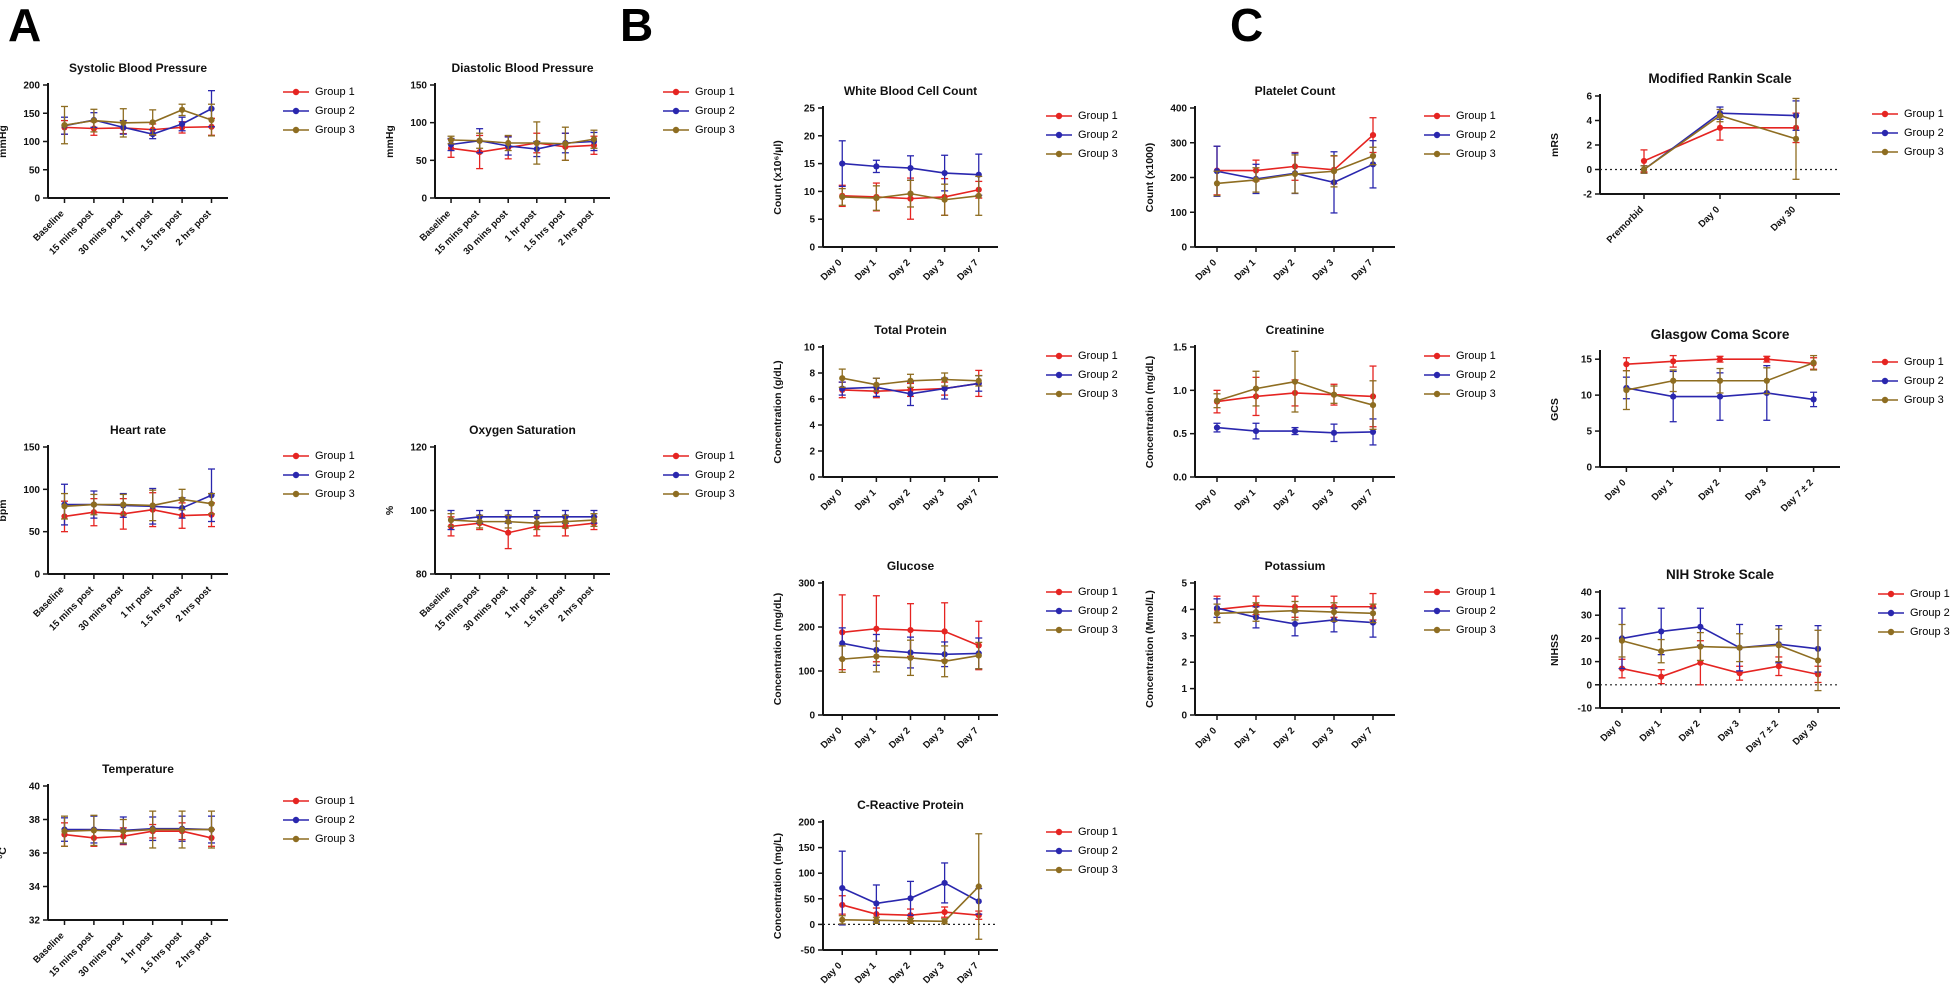 This screenshot has width=1960, height=984. Describe the element at coordinates (390, 510) in the screenshot. I see `y-axis-label: %` at that location.